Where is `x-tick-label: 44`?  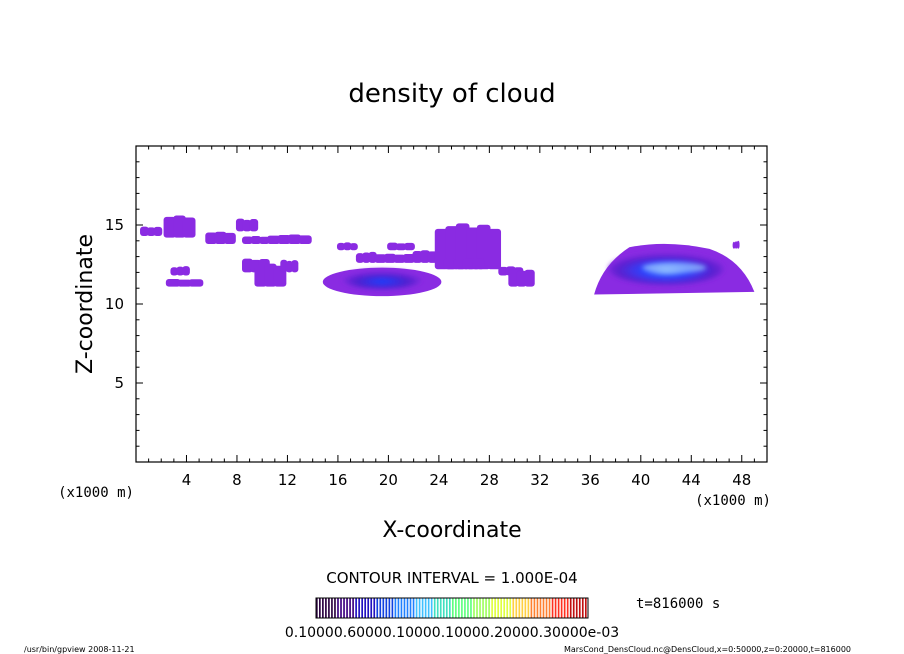
x-tick-label: 44 is located at coordinates (691, 480).